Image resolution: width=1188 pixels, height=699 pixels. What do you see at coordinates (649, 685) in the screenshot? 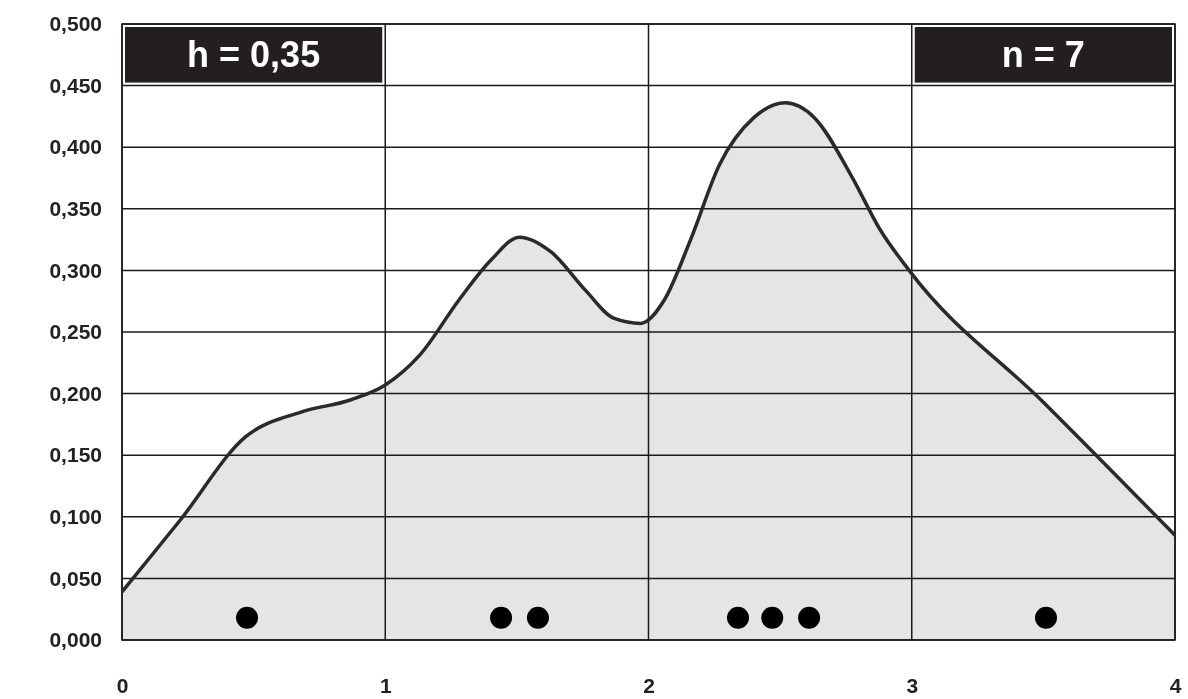
I see `x-tick-label: 2` at bounding box center [649, 685].